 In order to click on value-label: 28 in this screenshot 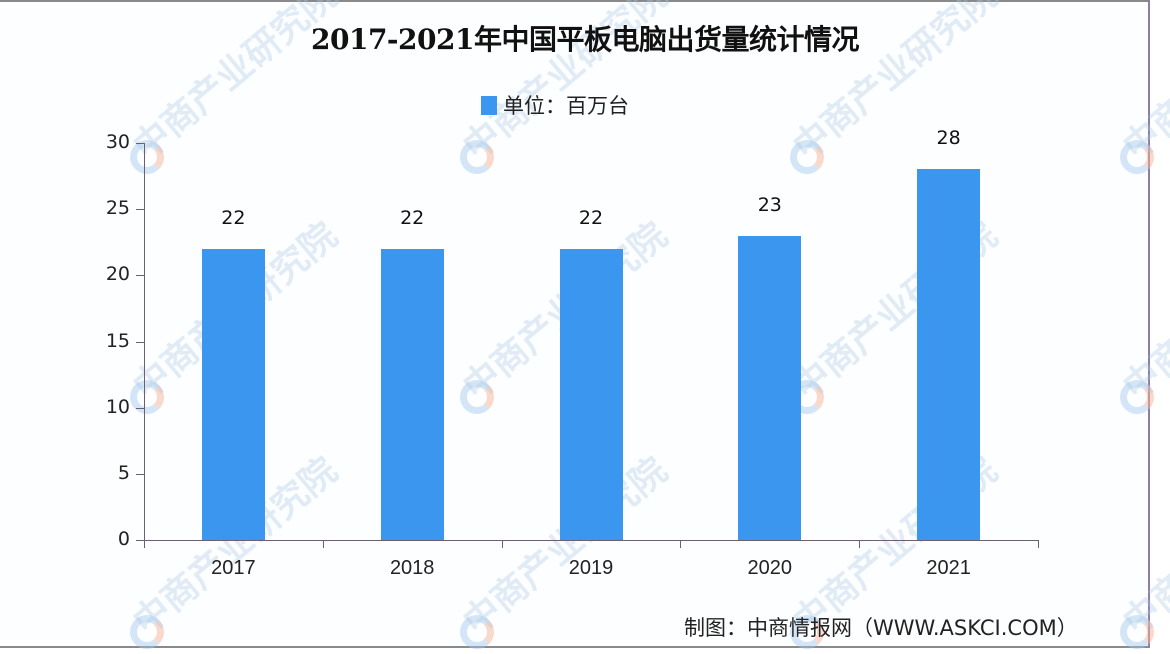, I will do `click(948, 138)`.